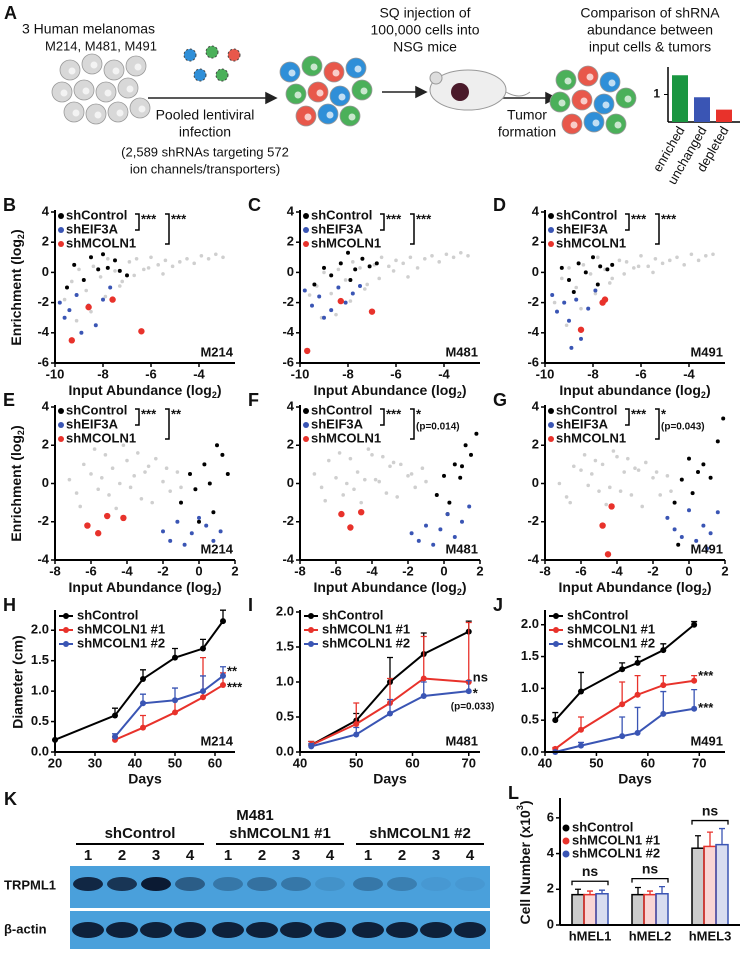 The height and width of the screenshot is (962, 750). Describe the element at coordinates (394, 218) in the screenshot. I see `significance: ***` at that location.